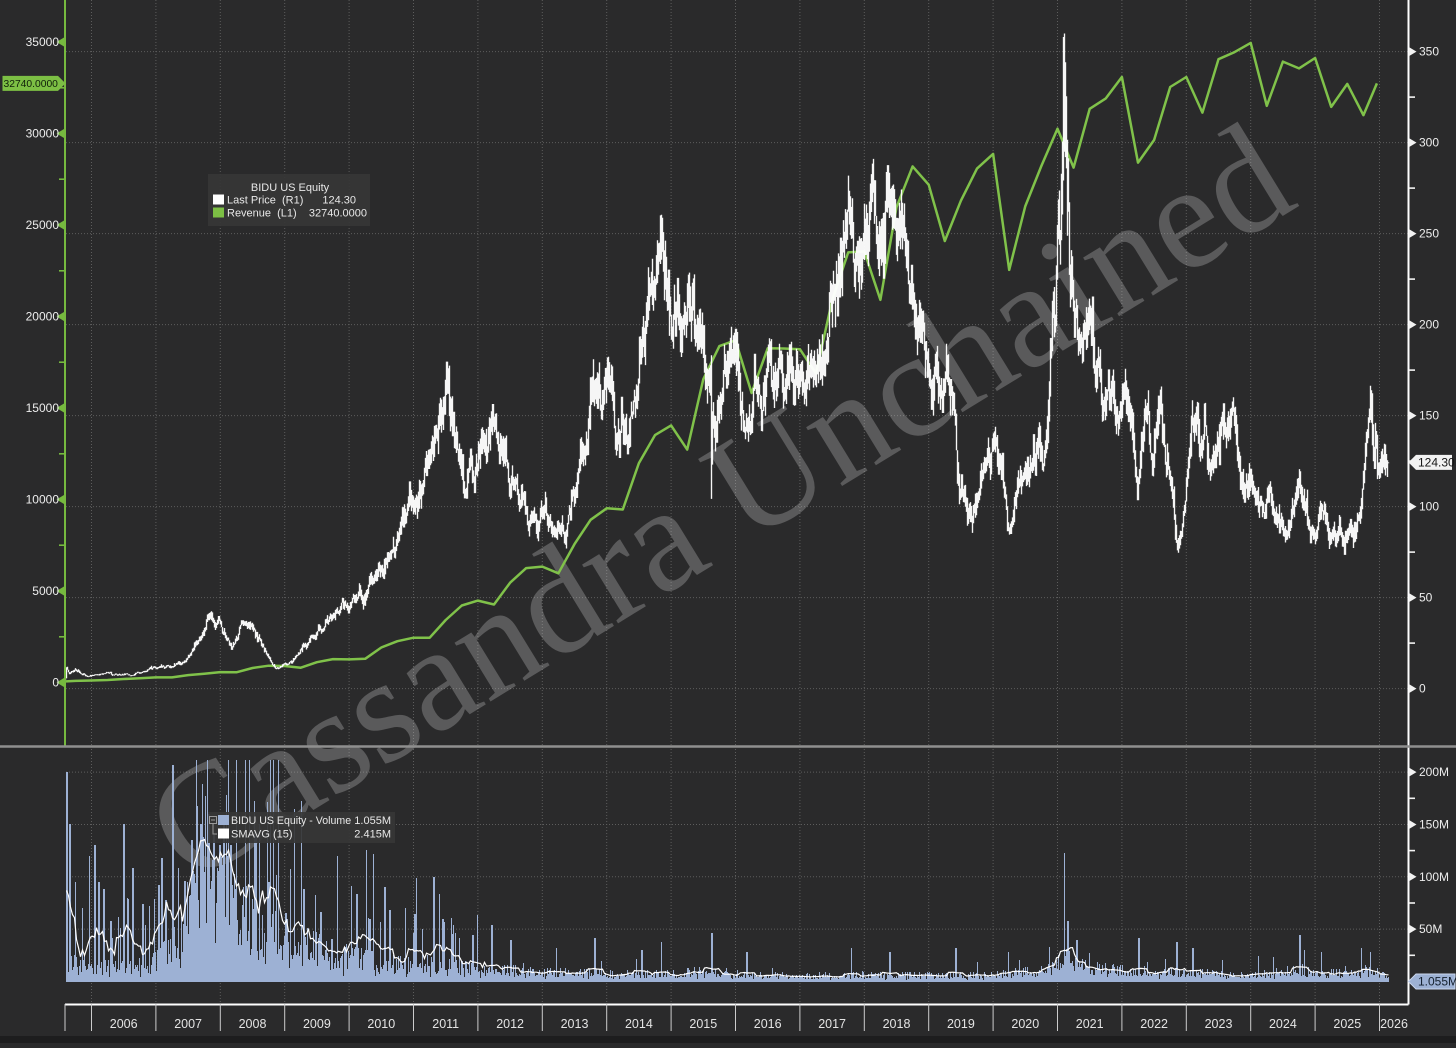 Image resolution: width=1456 pixels, height=1048 pixels. Describe the element at coordinates (1434, 877) in the screenshot. I see `svg-text: 100M` at that location.